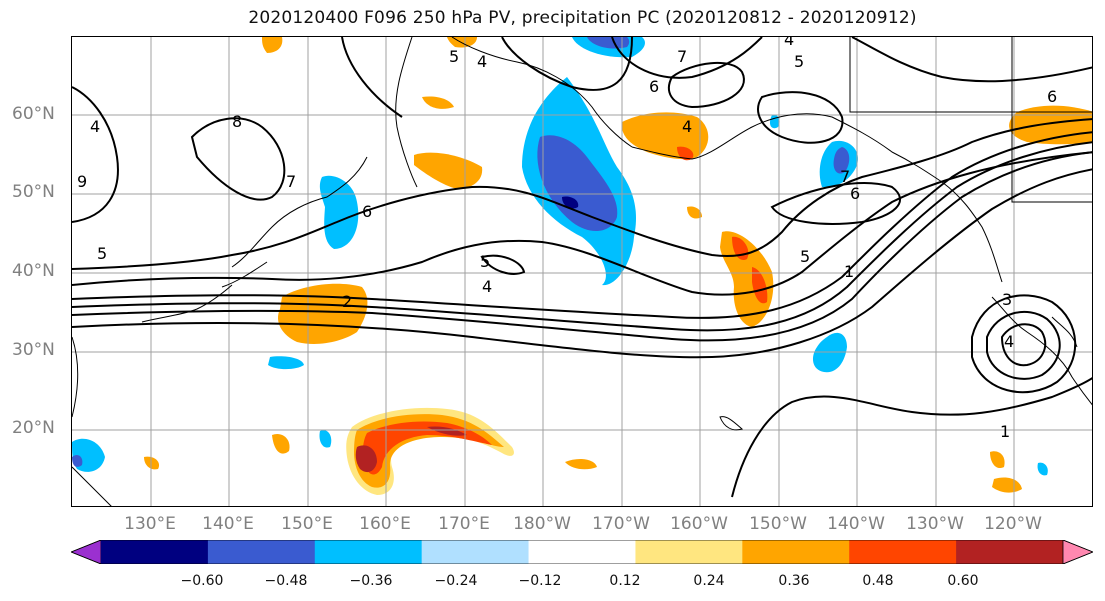  Describe the element at coordinates (878, 581) in the screenshot. I see `colorbar-tick: 0.48` at that location.